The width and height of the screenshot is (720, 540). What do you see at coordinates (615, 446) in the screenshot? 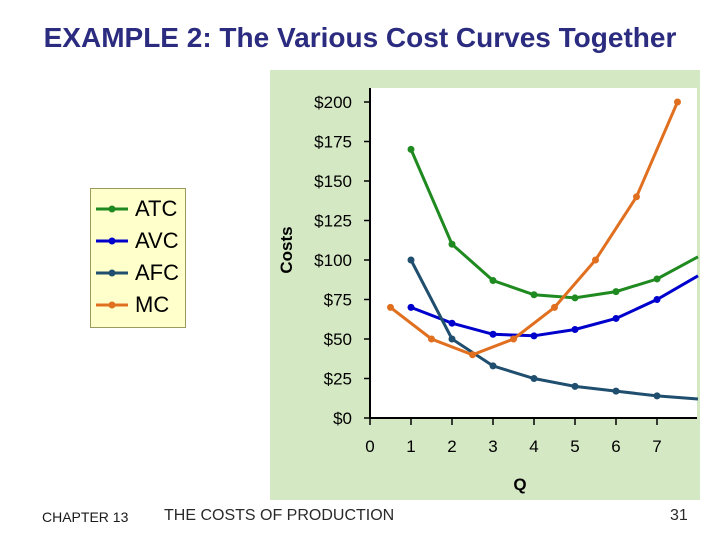
I see `x-tick-label: 6` at bounding box center [615, 446].